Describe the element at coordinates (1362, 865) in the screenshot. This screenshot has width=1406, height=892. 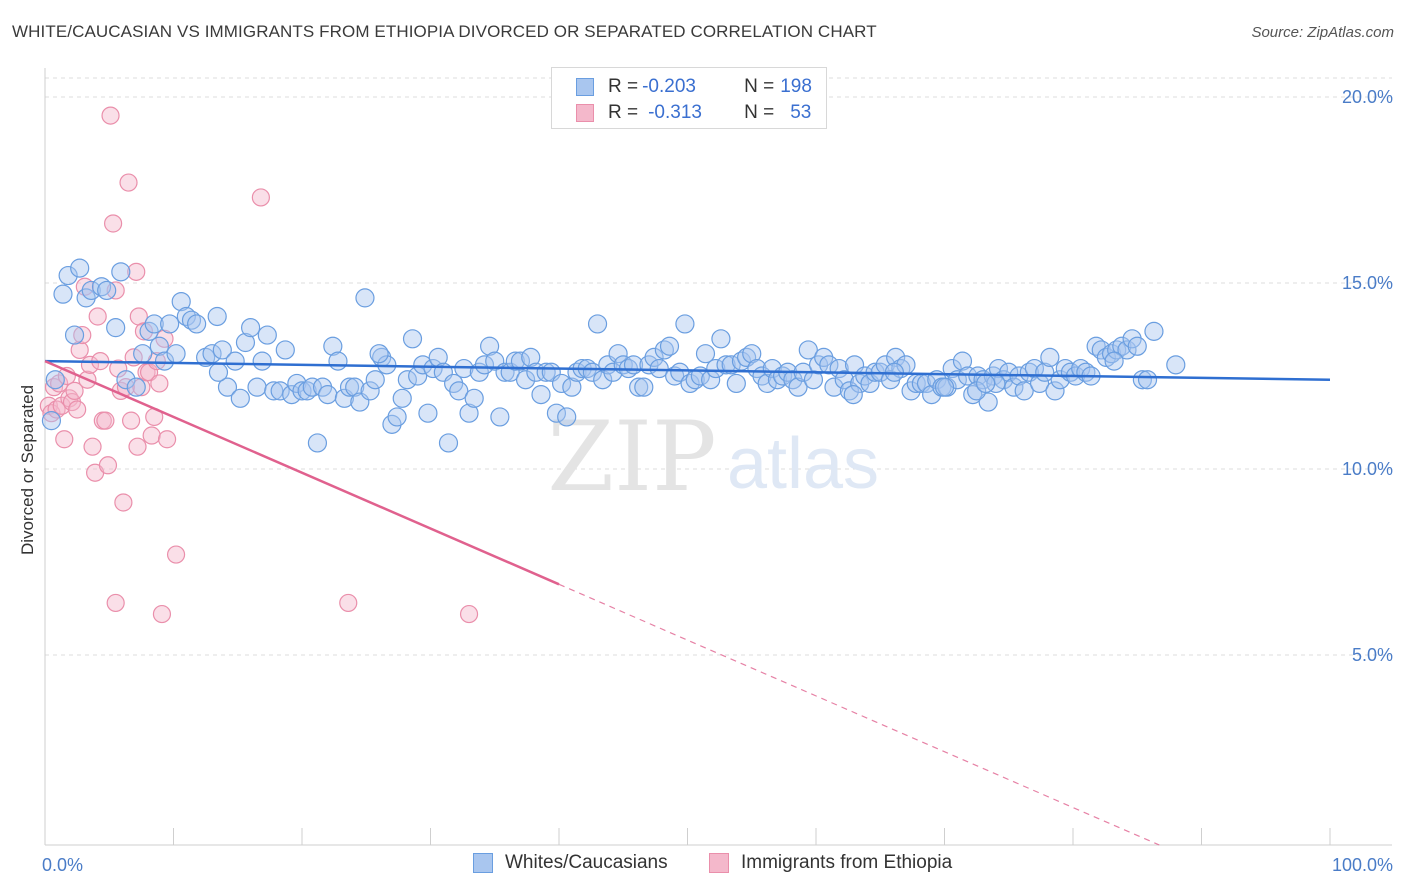
I see `x-tick-label: 100.0%` at that location.